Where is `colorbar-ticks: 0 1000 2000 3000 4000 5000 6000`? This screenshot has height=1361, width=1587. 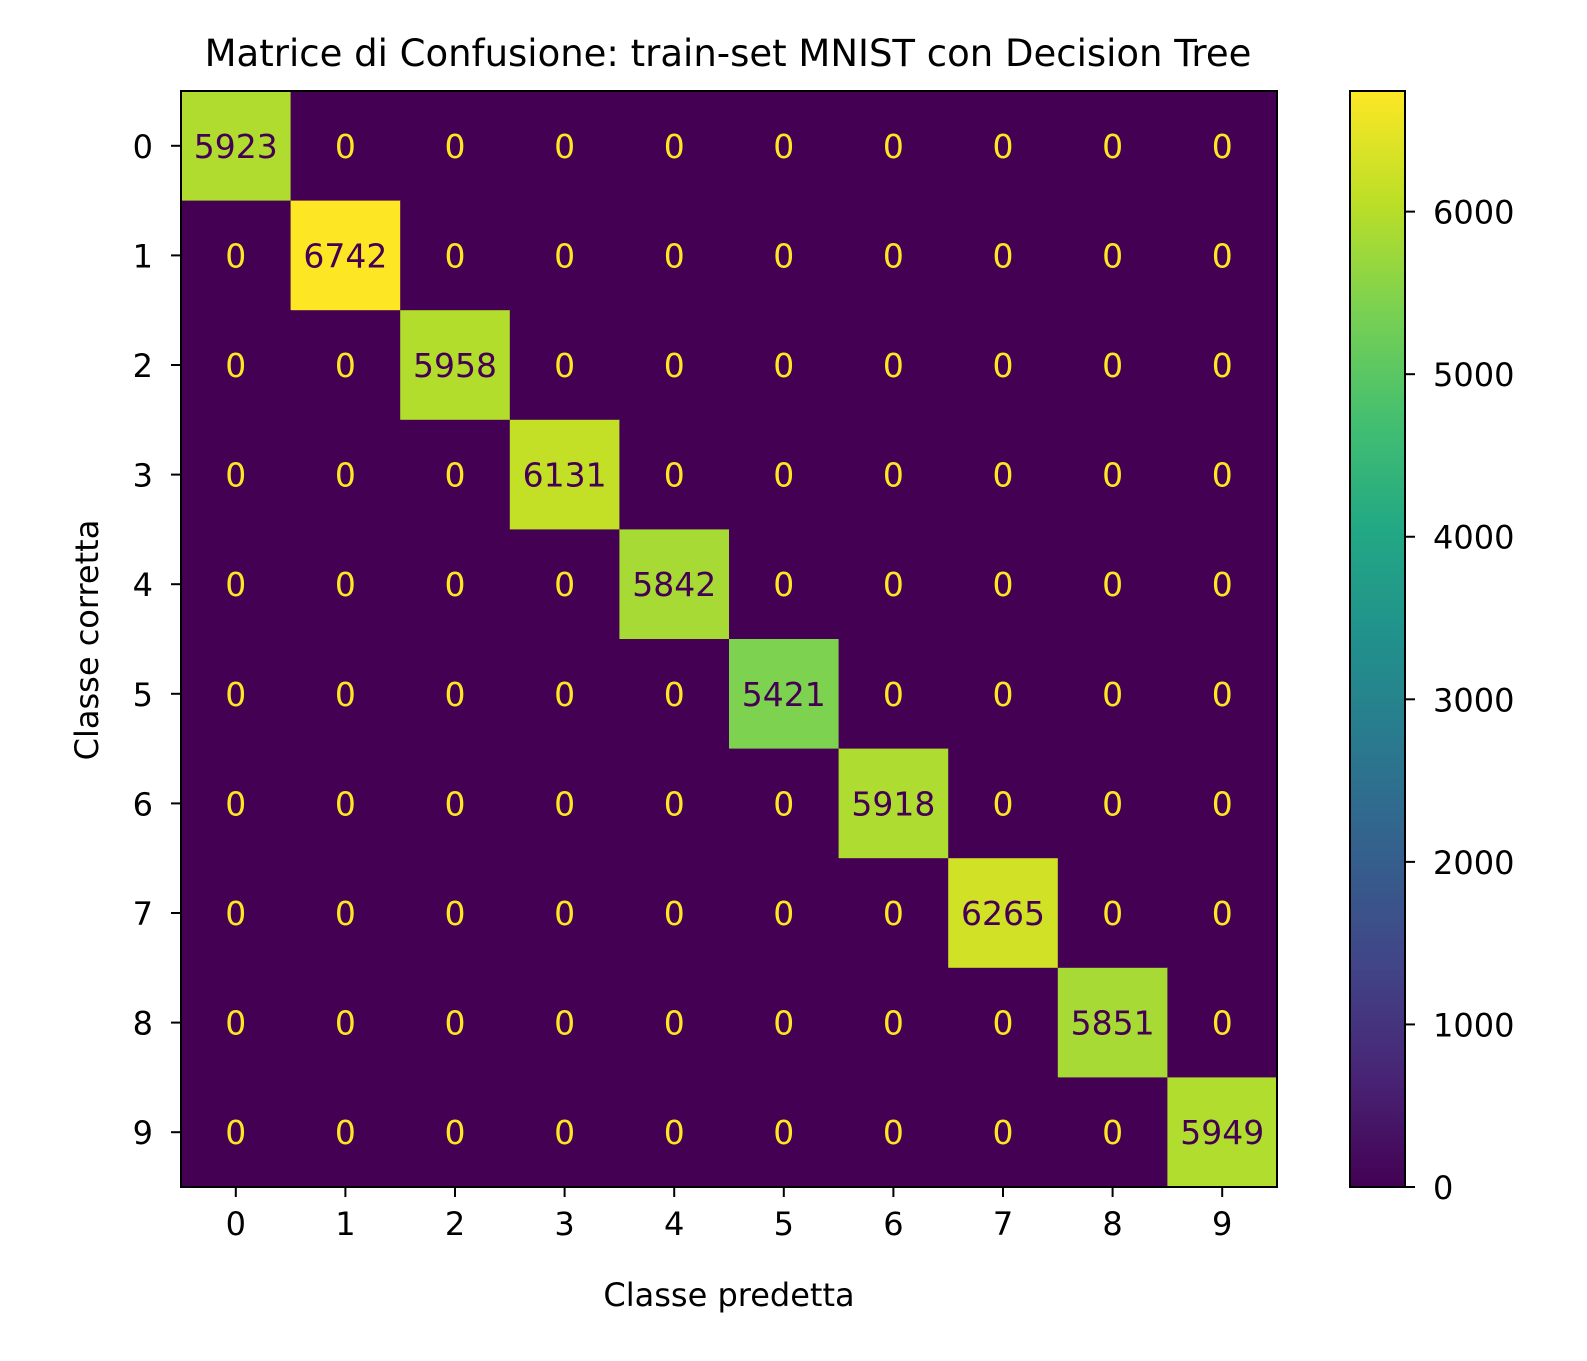
colorbar-ticks: 0 1000 2000 3000 4000 5000 6000 is located at coordinates (1459, 700).